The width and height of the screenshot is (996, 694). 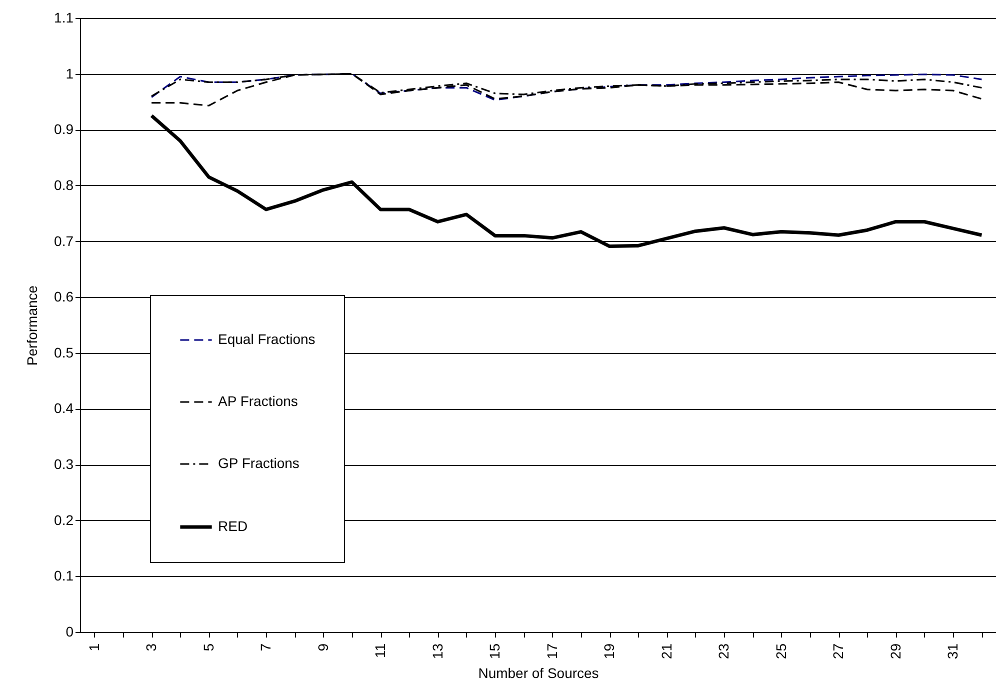 What do you see at coordinates (64, 352) in the screenshot?
I see `y-tick-label: 0.5` at bounding box center [64, 352].